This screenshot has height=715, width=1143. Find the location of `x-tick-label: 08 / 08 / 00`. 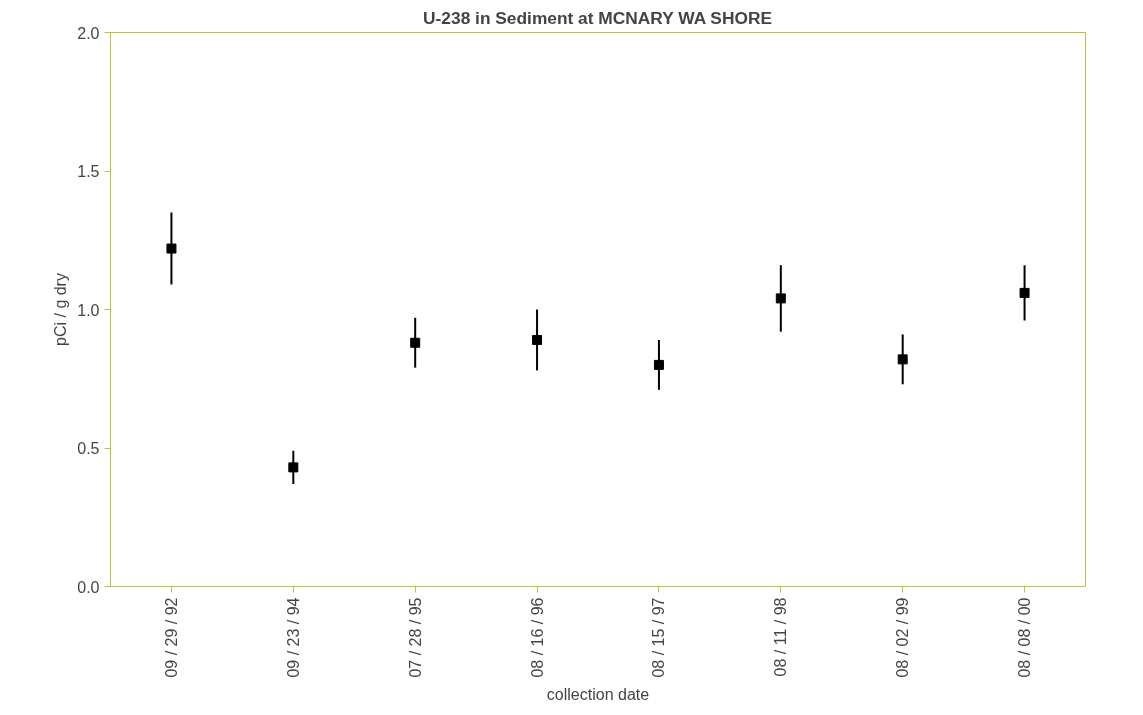

x-tick-label: 08 / 08 / 00 is located at coordinates (1025, 637).